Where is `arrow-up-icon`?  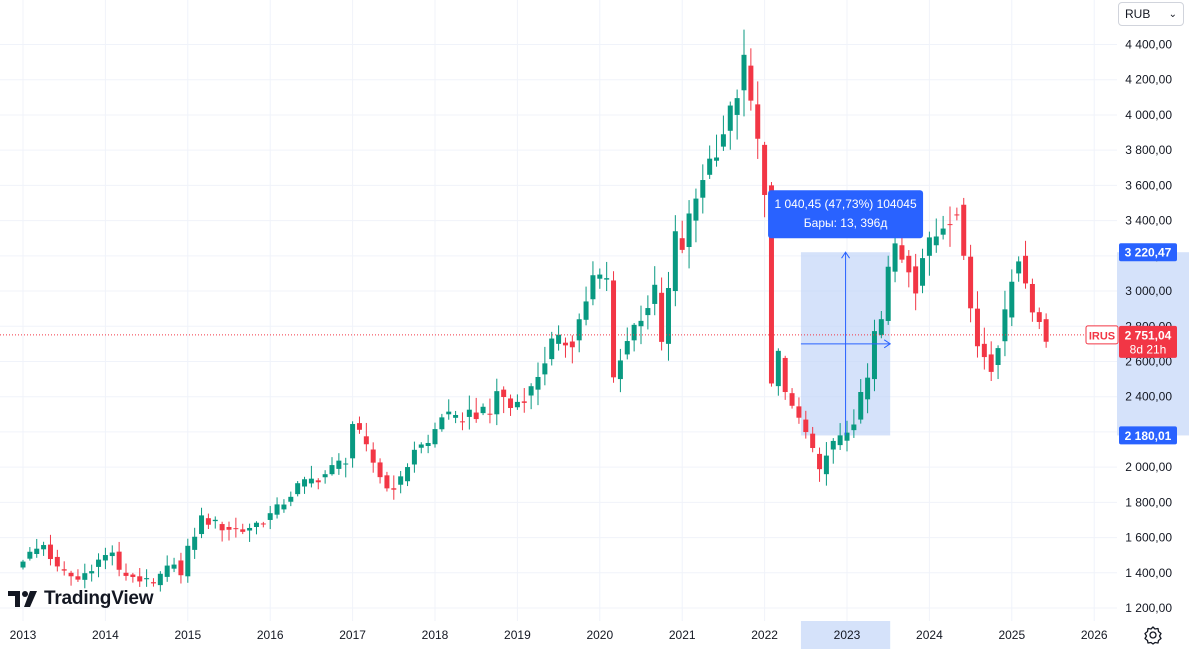 arrow-up-icon is located at coordinates (845, 255).